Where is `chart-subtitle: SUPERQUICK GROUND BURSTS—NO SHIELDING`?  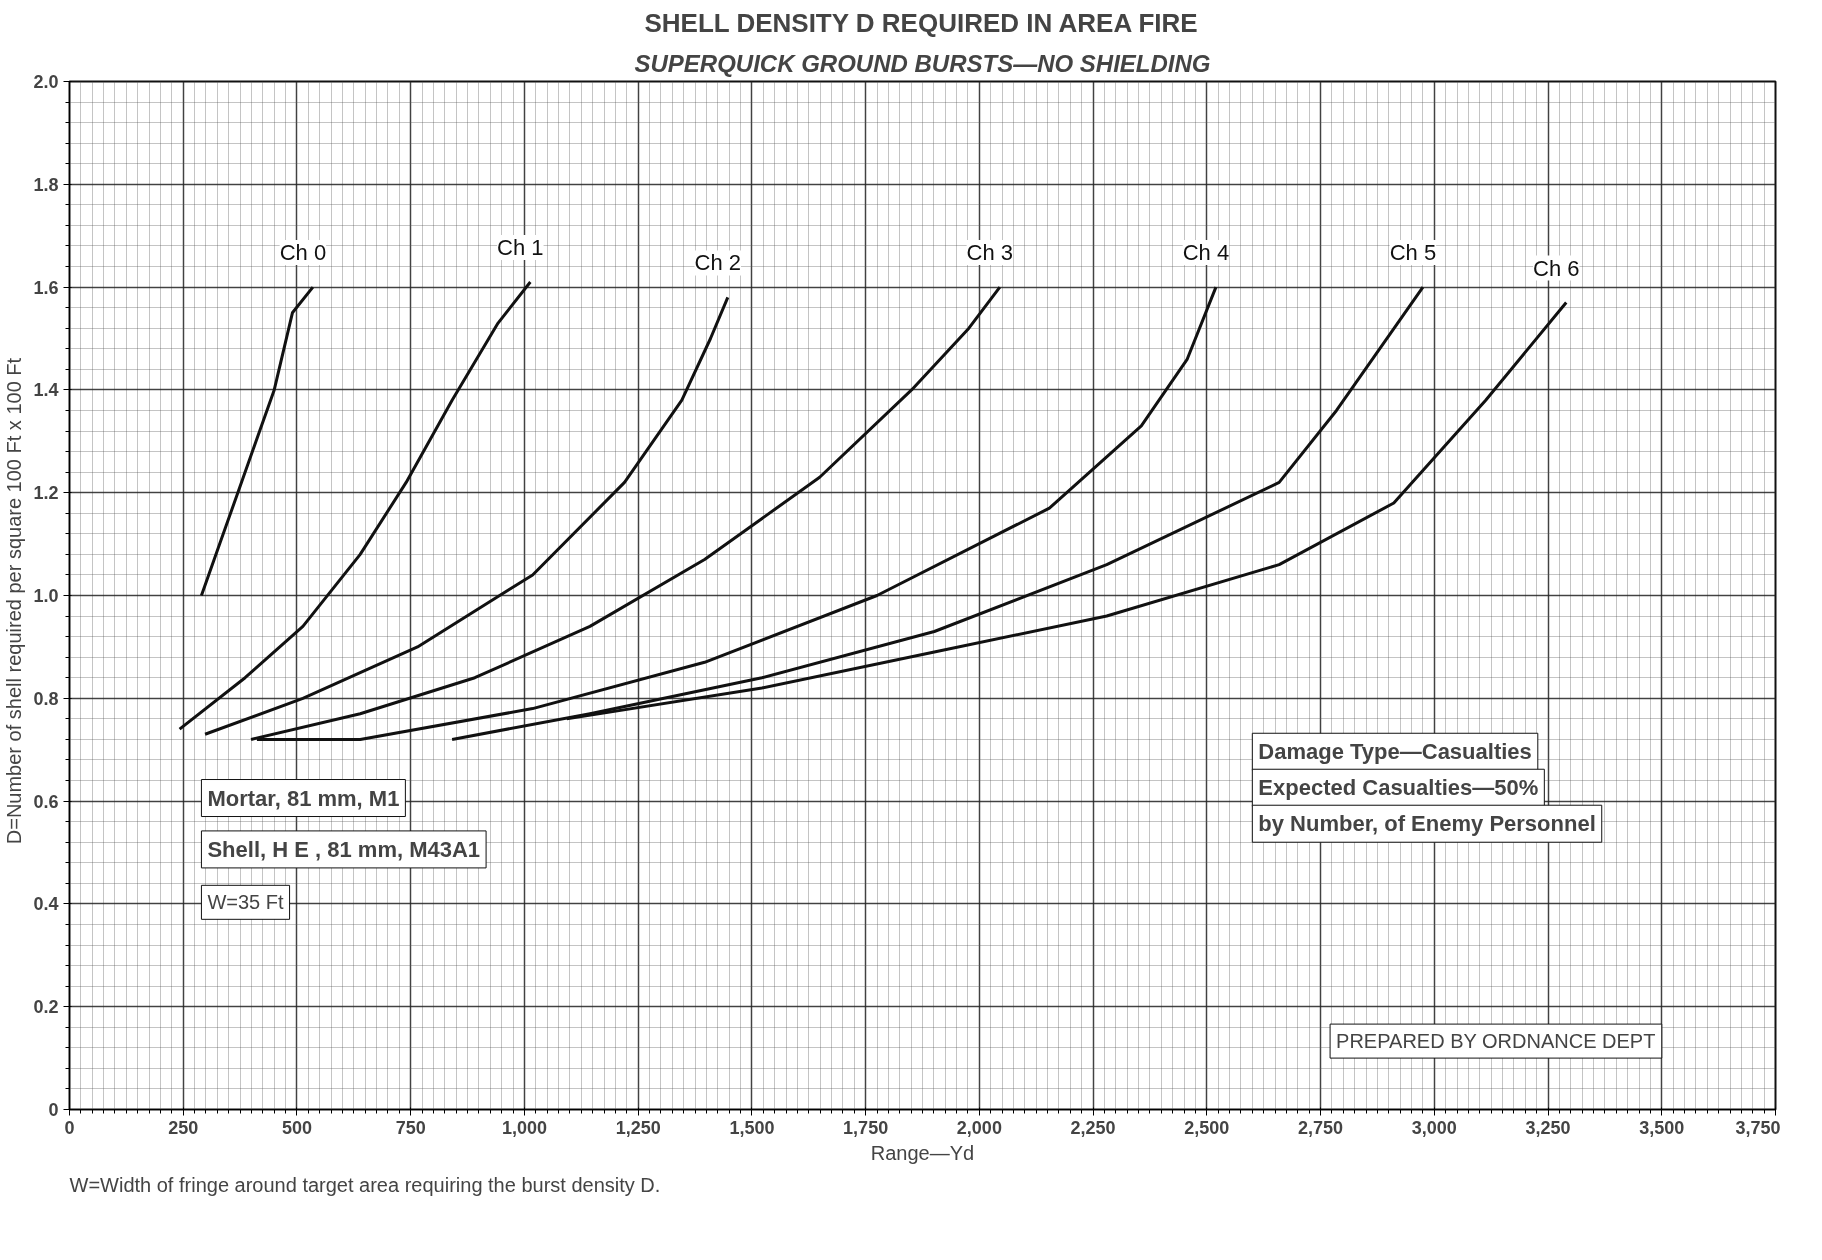
chart-subtitle: SUPERQUICK GROUND BURSTS—NO SHIELDING is located at coordinates (922, 63).